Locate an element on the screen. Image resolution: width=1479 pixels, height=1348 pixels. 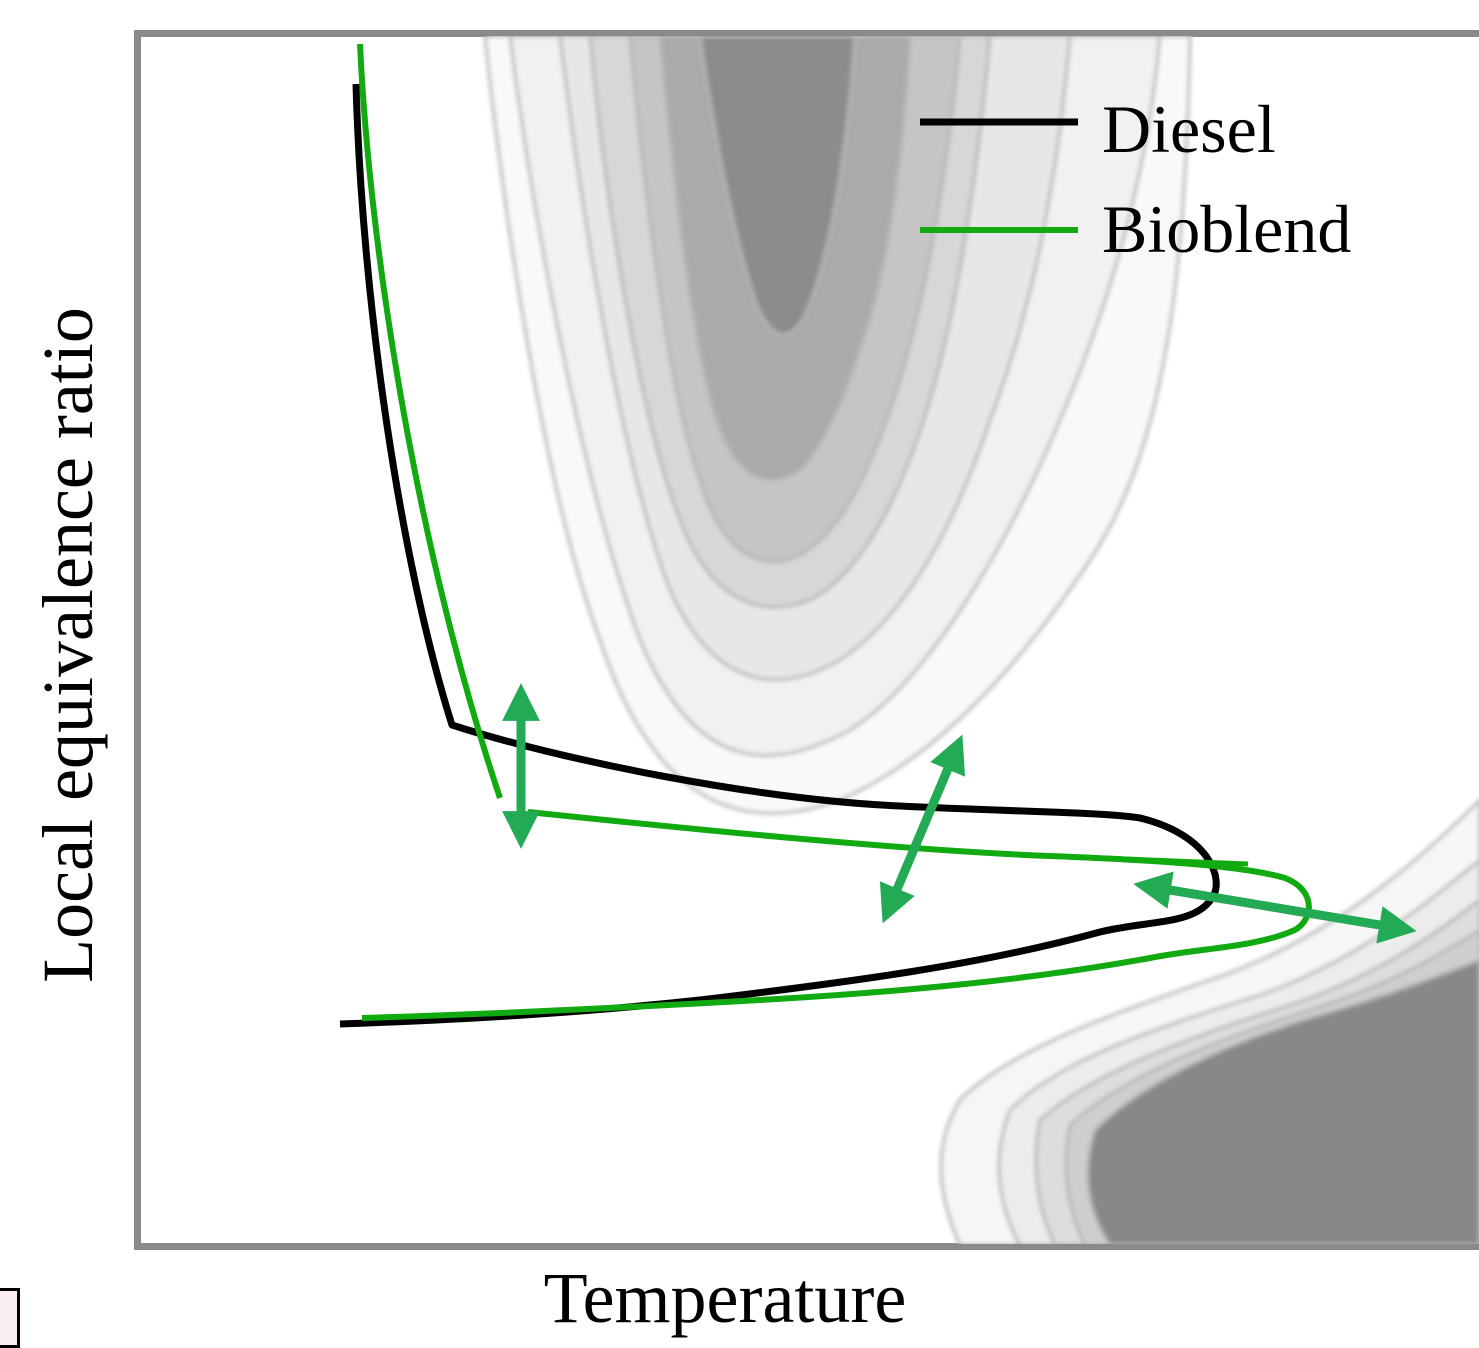
y-axis-label: Local equivalence ratio is located at coordinates (68, 645).